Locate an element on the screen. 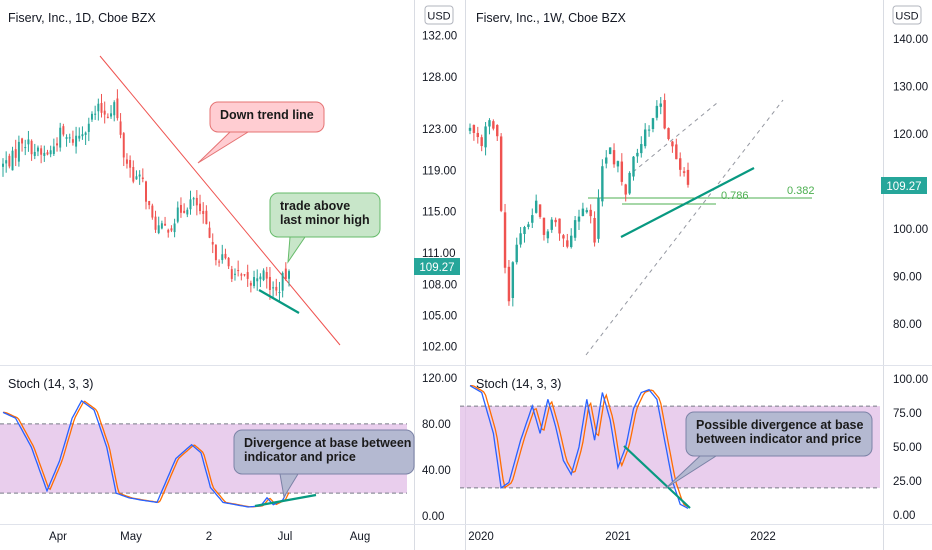 Image resolution: width=932 pixels, height=550 pixels. time-tick: Apr is located at coordinates (58, 537).